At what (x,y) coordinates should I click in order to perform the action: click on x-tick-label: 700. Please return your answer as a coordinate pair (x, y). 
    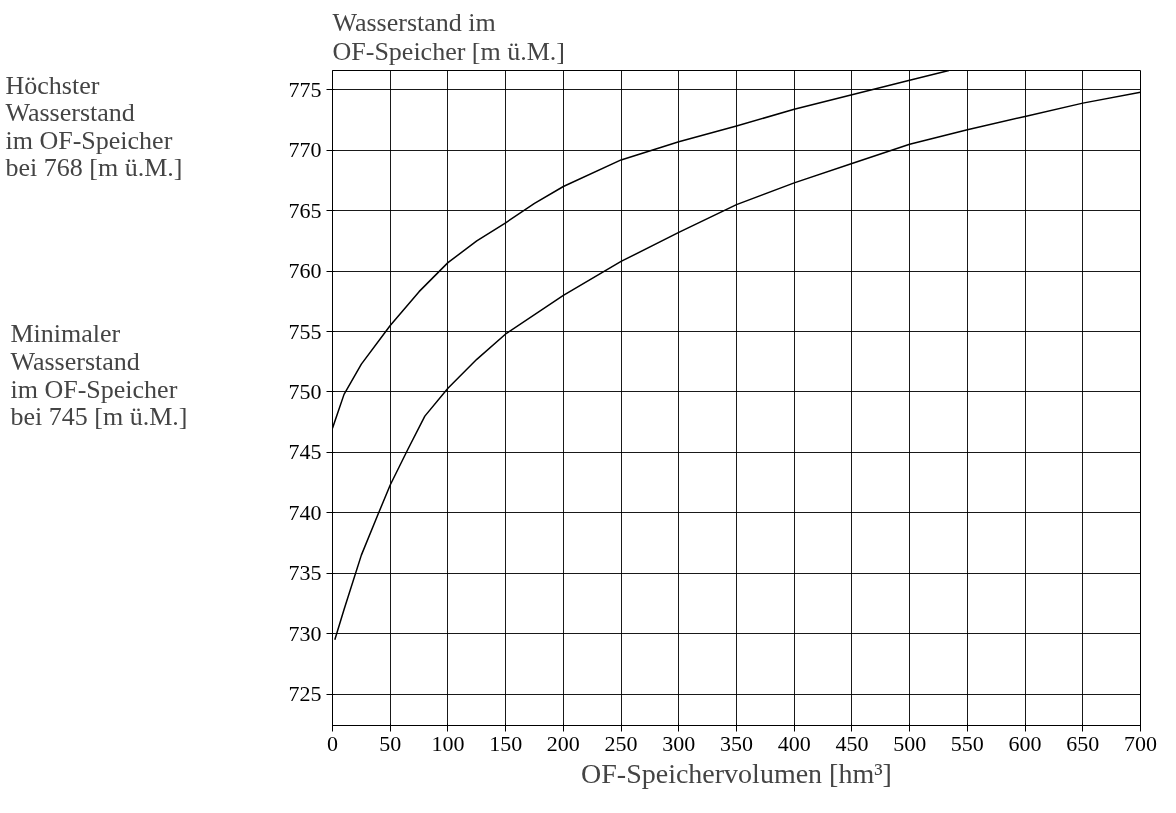
    Looking at the image, I should click on (1140, 743).